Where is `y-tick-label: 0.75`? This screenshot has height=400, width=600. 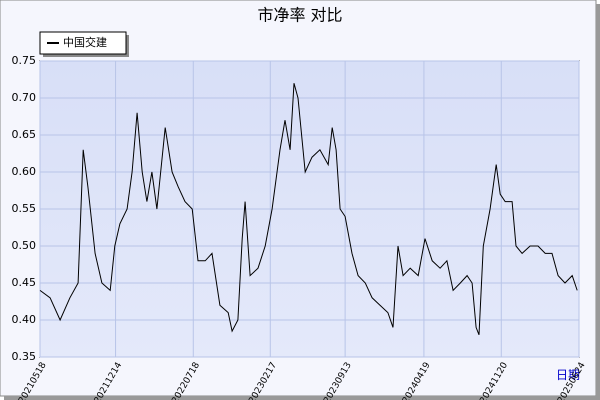
y-tick-label: 0.75 is located at coordinates (24, 60).